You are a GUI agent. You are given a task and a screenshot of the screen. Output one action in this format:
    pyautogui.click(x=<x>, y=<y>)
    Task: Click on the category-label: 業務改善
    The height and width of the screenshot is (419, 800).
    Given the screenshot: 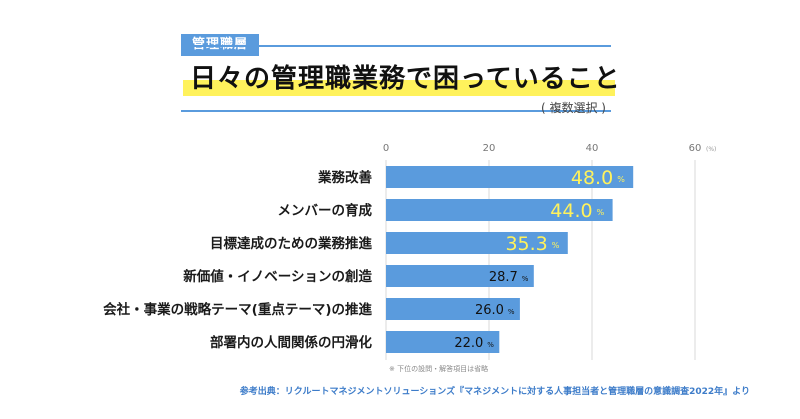 What is the action you would take?
    pyautogui.click(x=344, y=177)
    